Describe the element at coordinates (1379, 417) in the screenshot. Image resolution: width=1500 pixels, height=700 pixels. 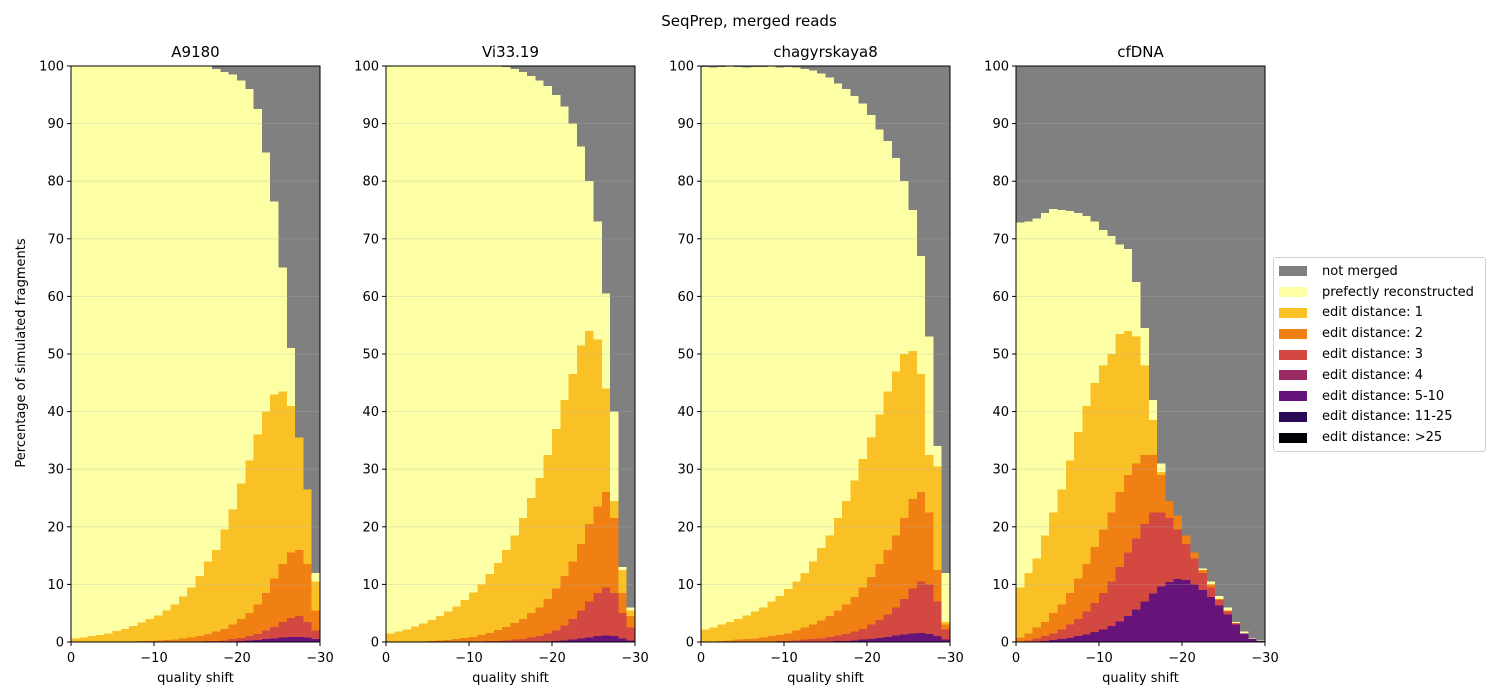
I see `legend-item-edit-distance-11-25: edit distance: 11-25` at that location.